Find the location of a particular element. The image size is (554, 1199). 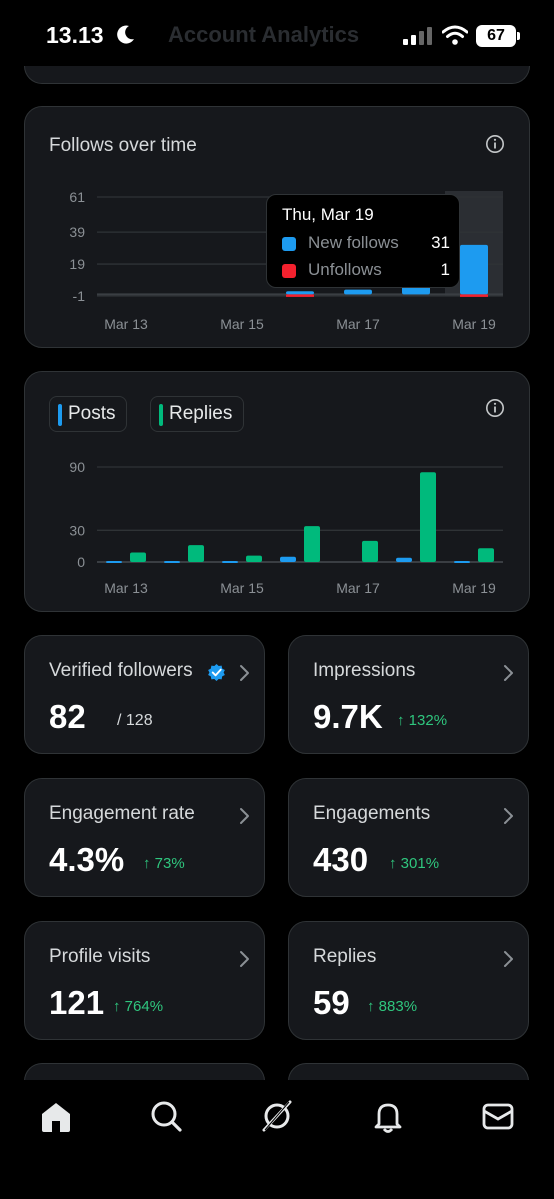

legend-chip-replies: Replies is located at coordinates (197, 414).